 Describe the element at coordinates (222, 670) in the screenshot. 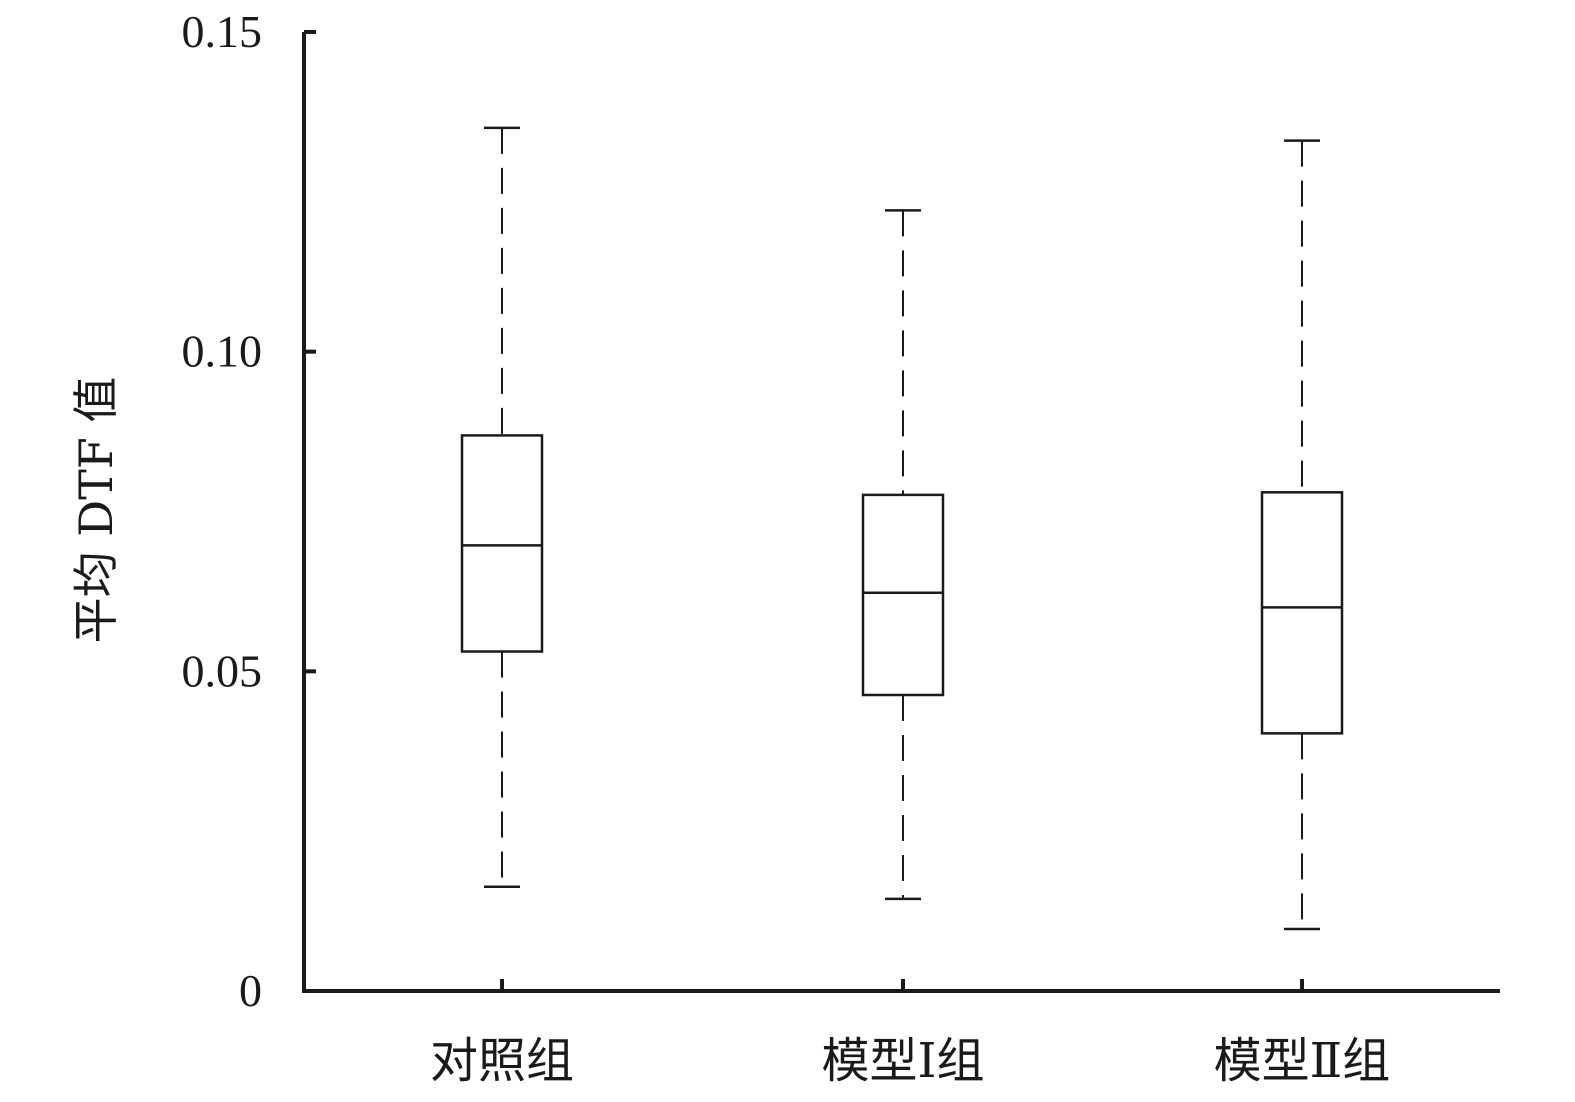

I see `y-tick-label: 0.05` at that location.